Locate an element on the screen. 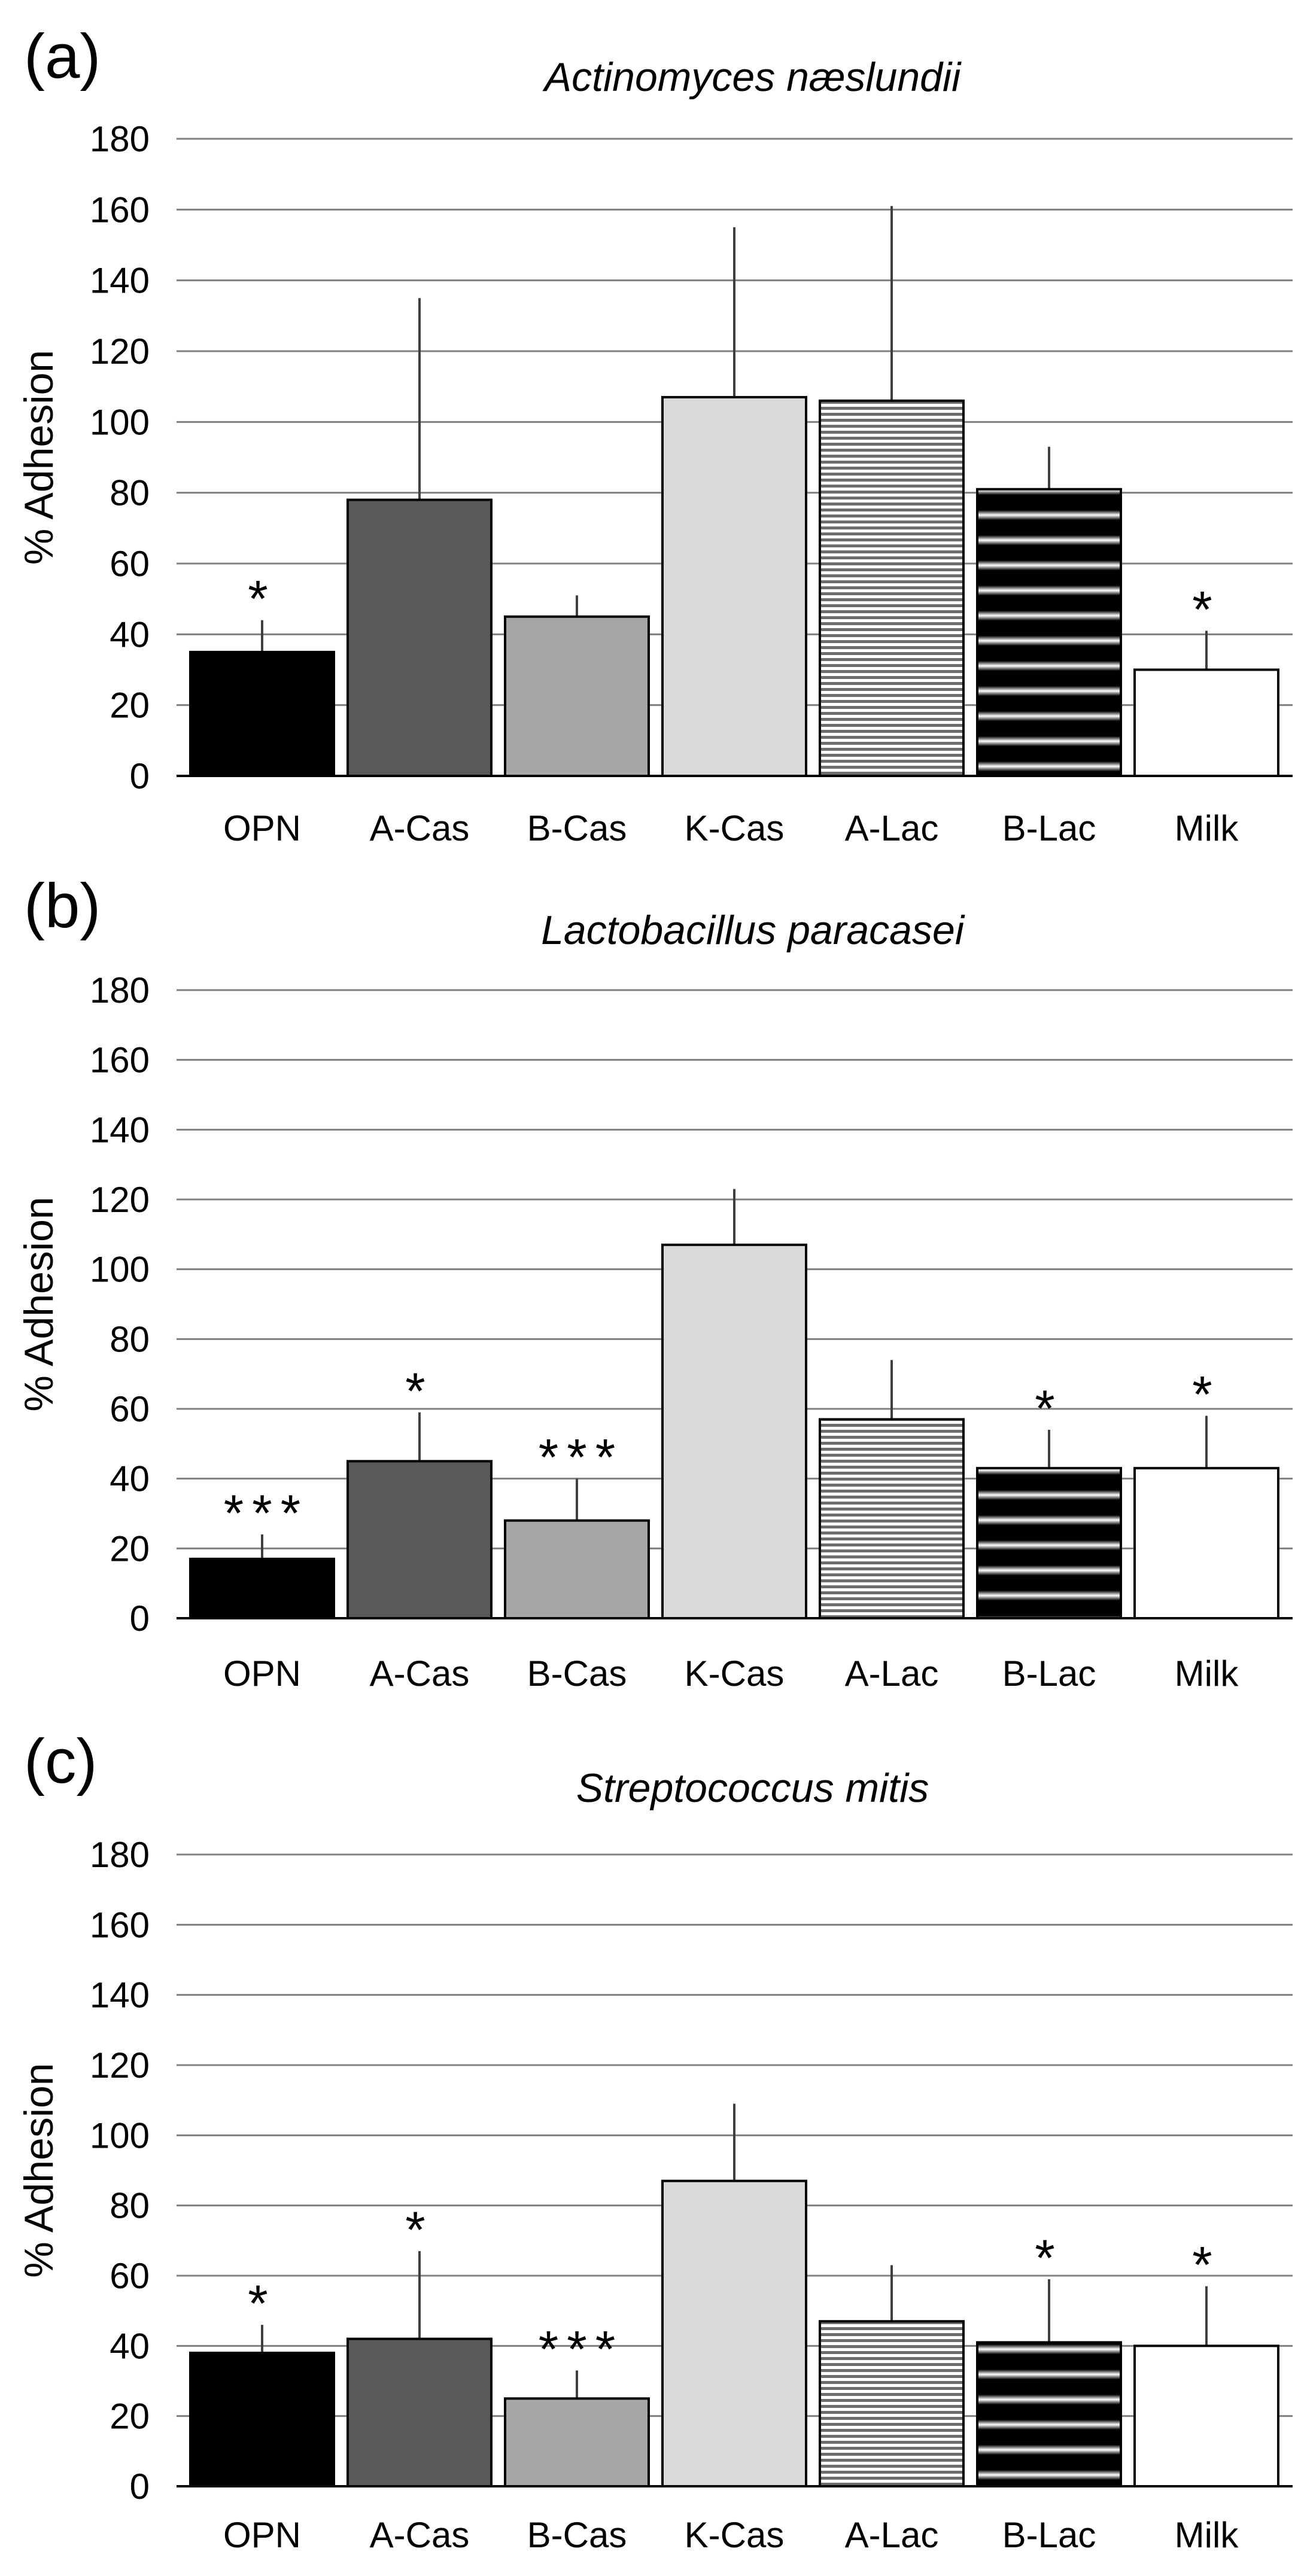  panel-label: (b) is located at coordinates (62, 906).